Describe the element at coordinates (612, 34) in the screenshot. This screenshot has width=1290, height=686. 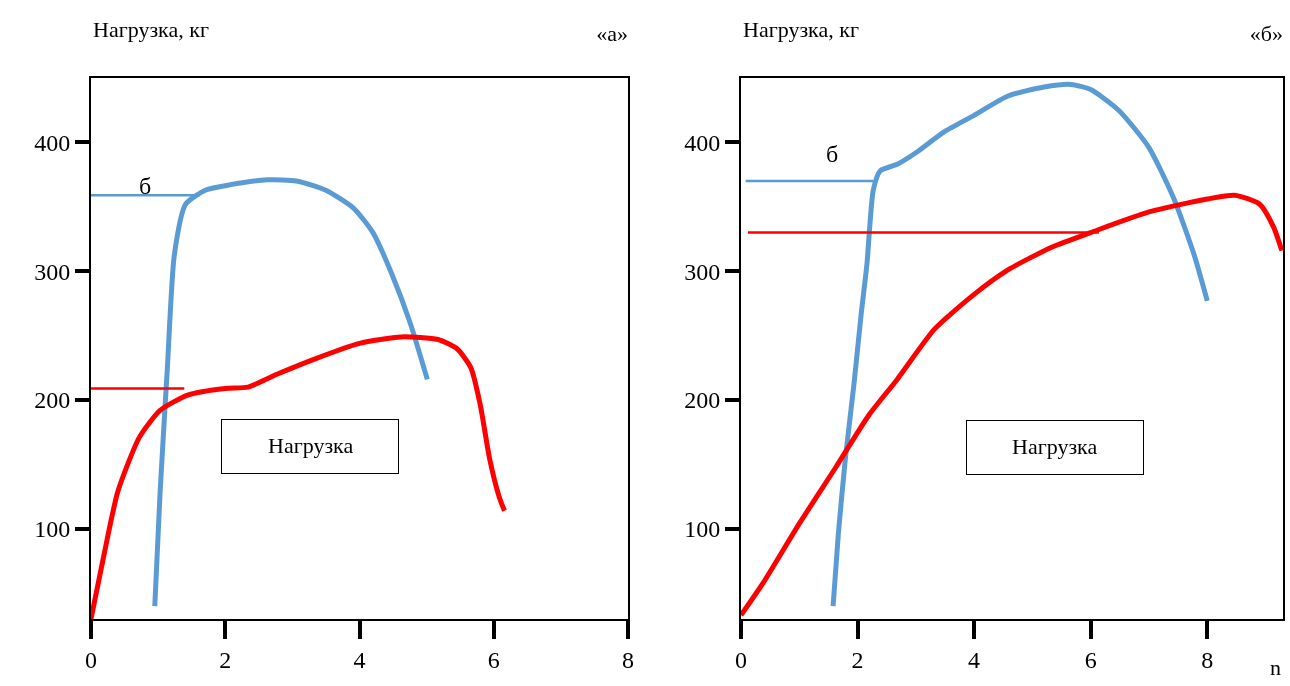
I see `chart-title: «а»` at that location.